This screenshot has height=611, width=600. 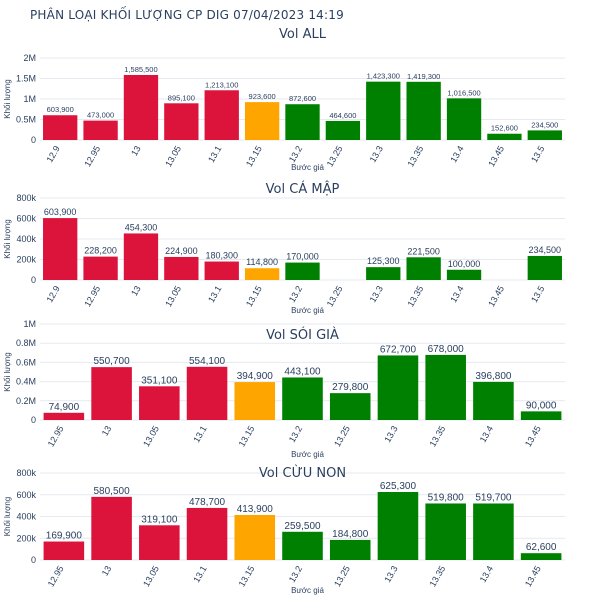 What do you see at coordinates (302, 473) in the screenshot?
I see `chart-title: Vol CỪU NON` at bounding box center [302, 473].